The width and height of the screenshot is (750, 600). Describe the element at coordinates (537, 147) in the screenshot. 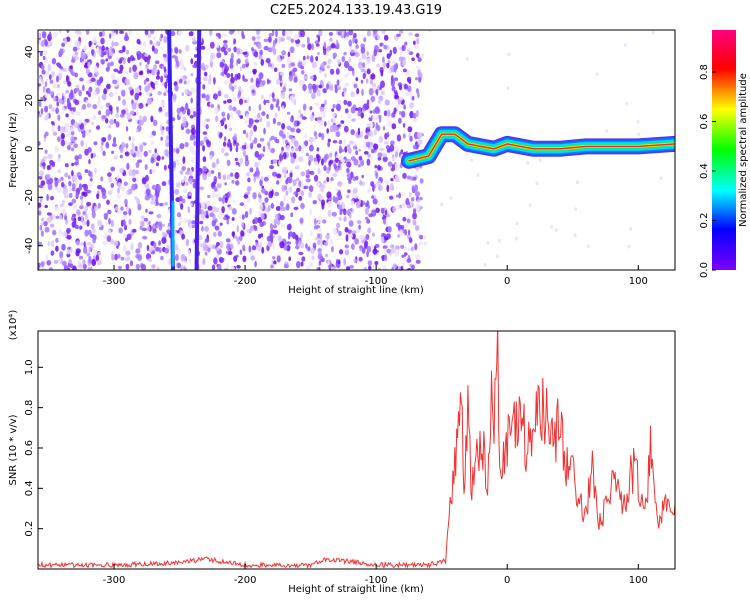

I see `spectrogram-signal-ridge` at that location.